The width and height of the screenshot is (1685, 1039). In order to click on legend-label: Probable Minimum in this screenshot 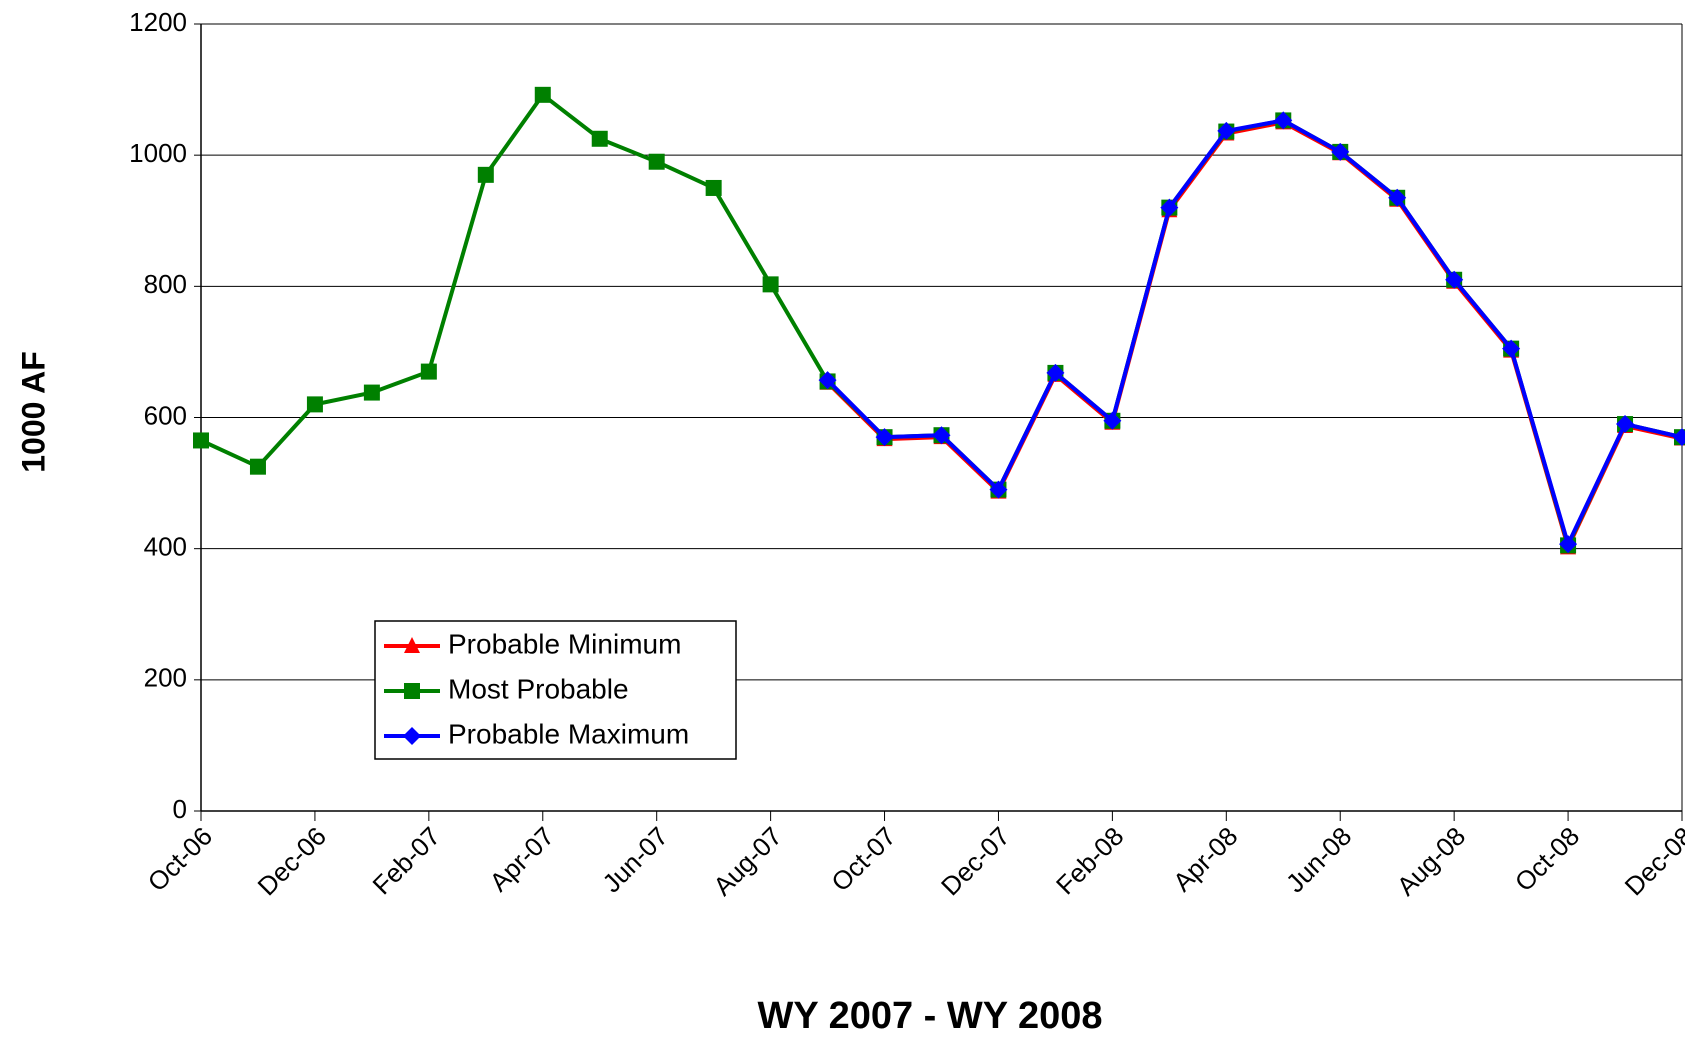, I will do `click(564, 643)`.